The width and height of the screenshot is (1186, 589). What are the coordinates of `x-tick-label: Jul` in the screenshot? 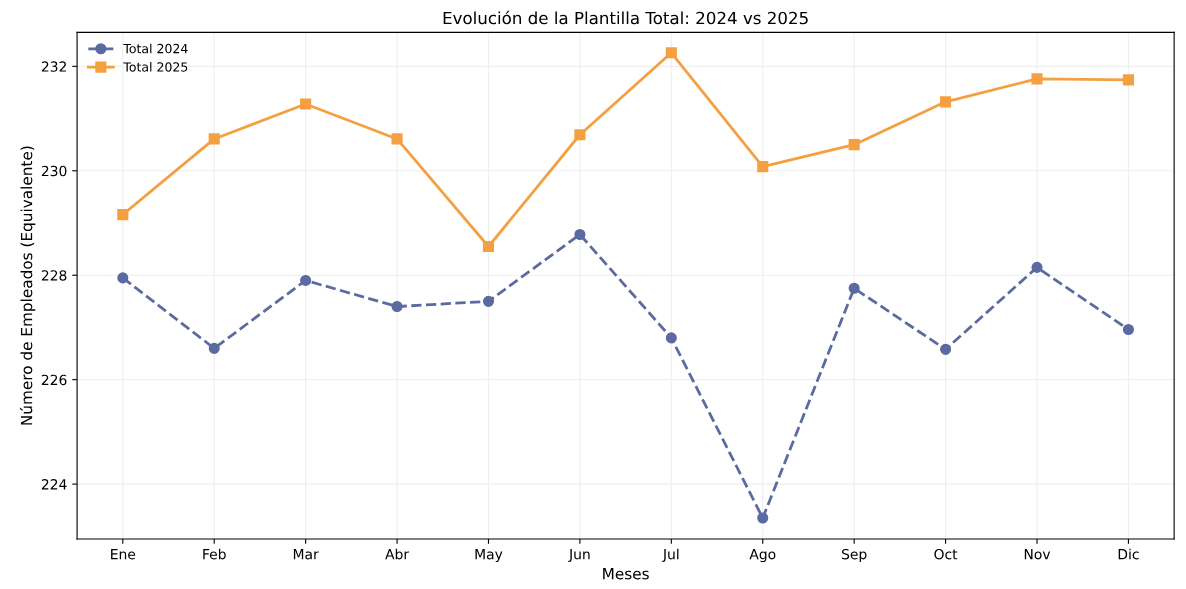 It's located at (670, 555).